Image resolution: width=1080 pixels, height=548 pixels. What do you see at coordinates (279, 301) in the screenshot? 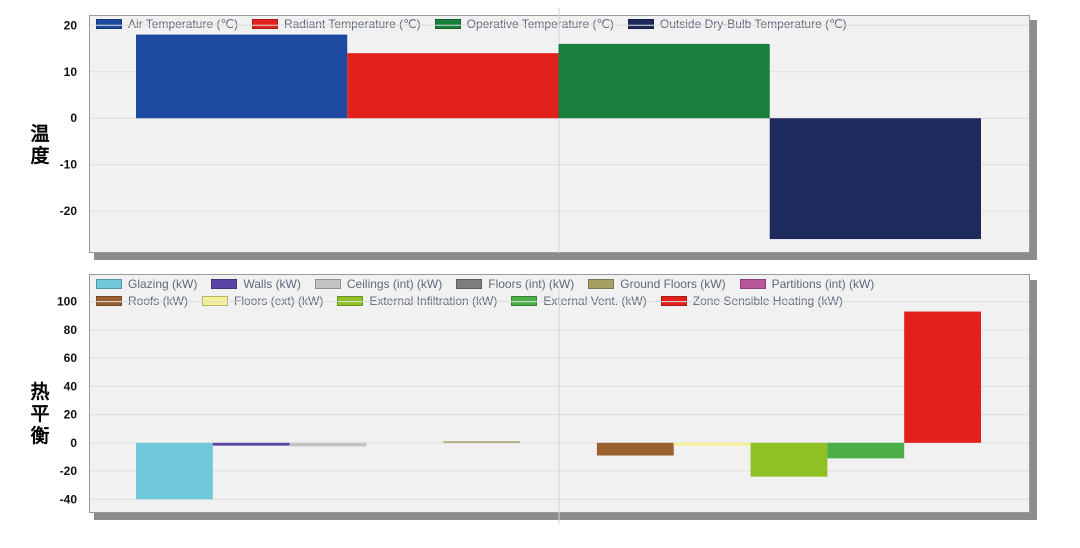
I see `legend-label: Floors (ext) (kW)` at bounding box center [279, 301].